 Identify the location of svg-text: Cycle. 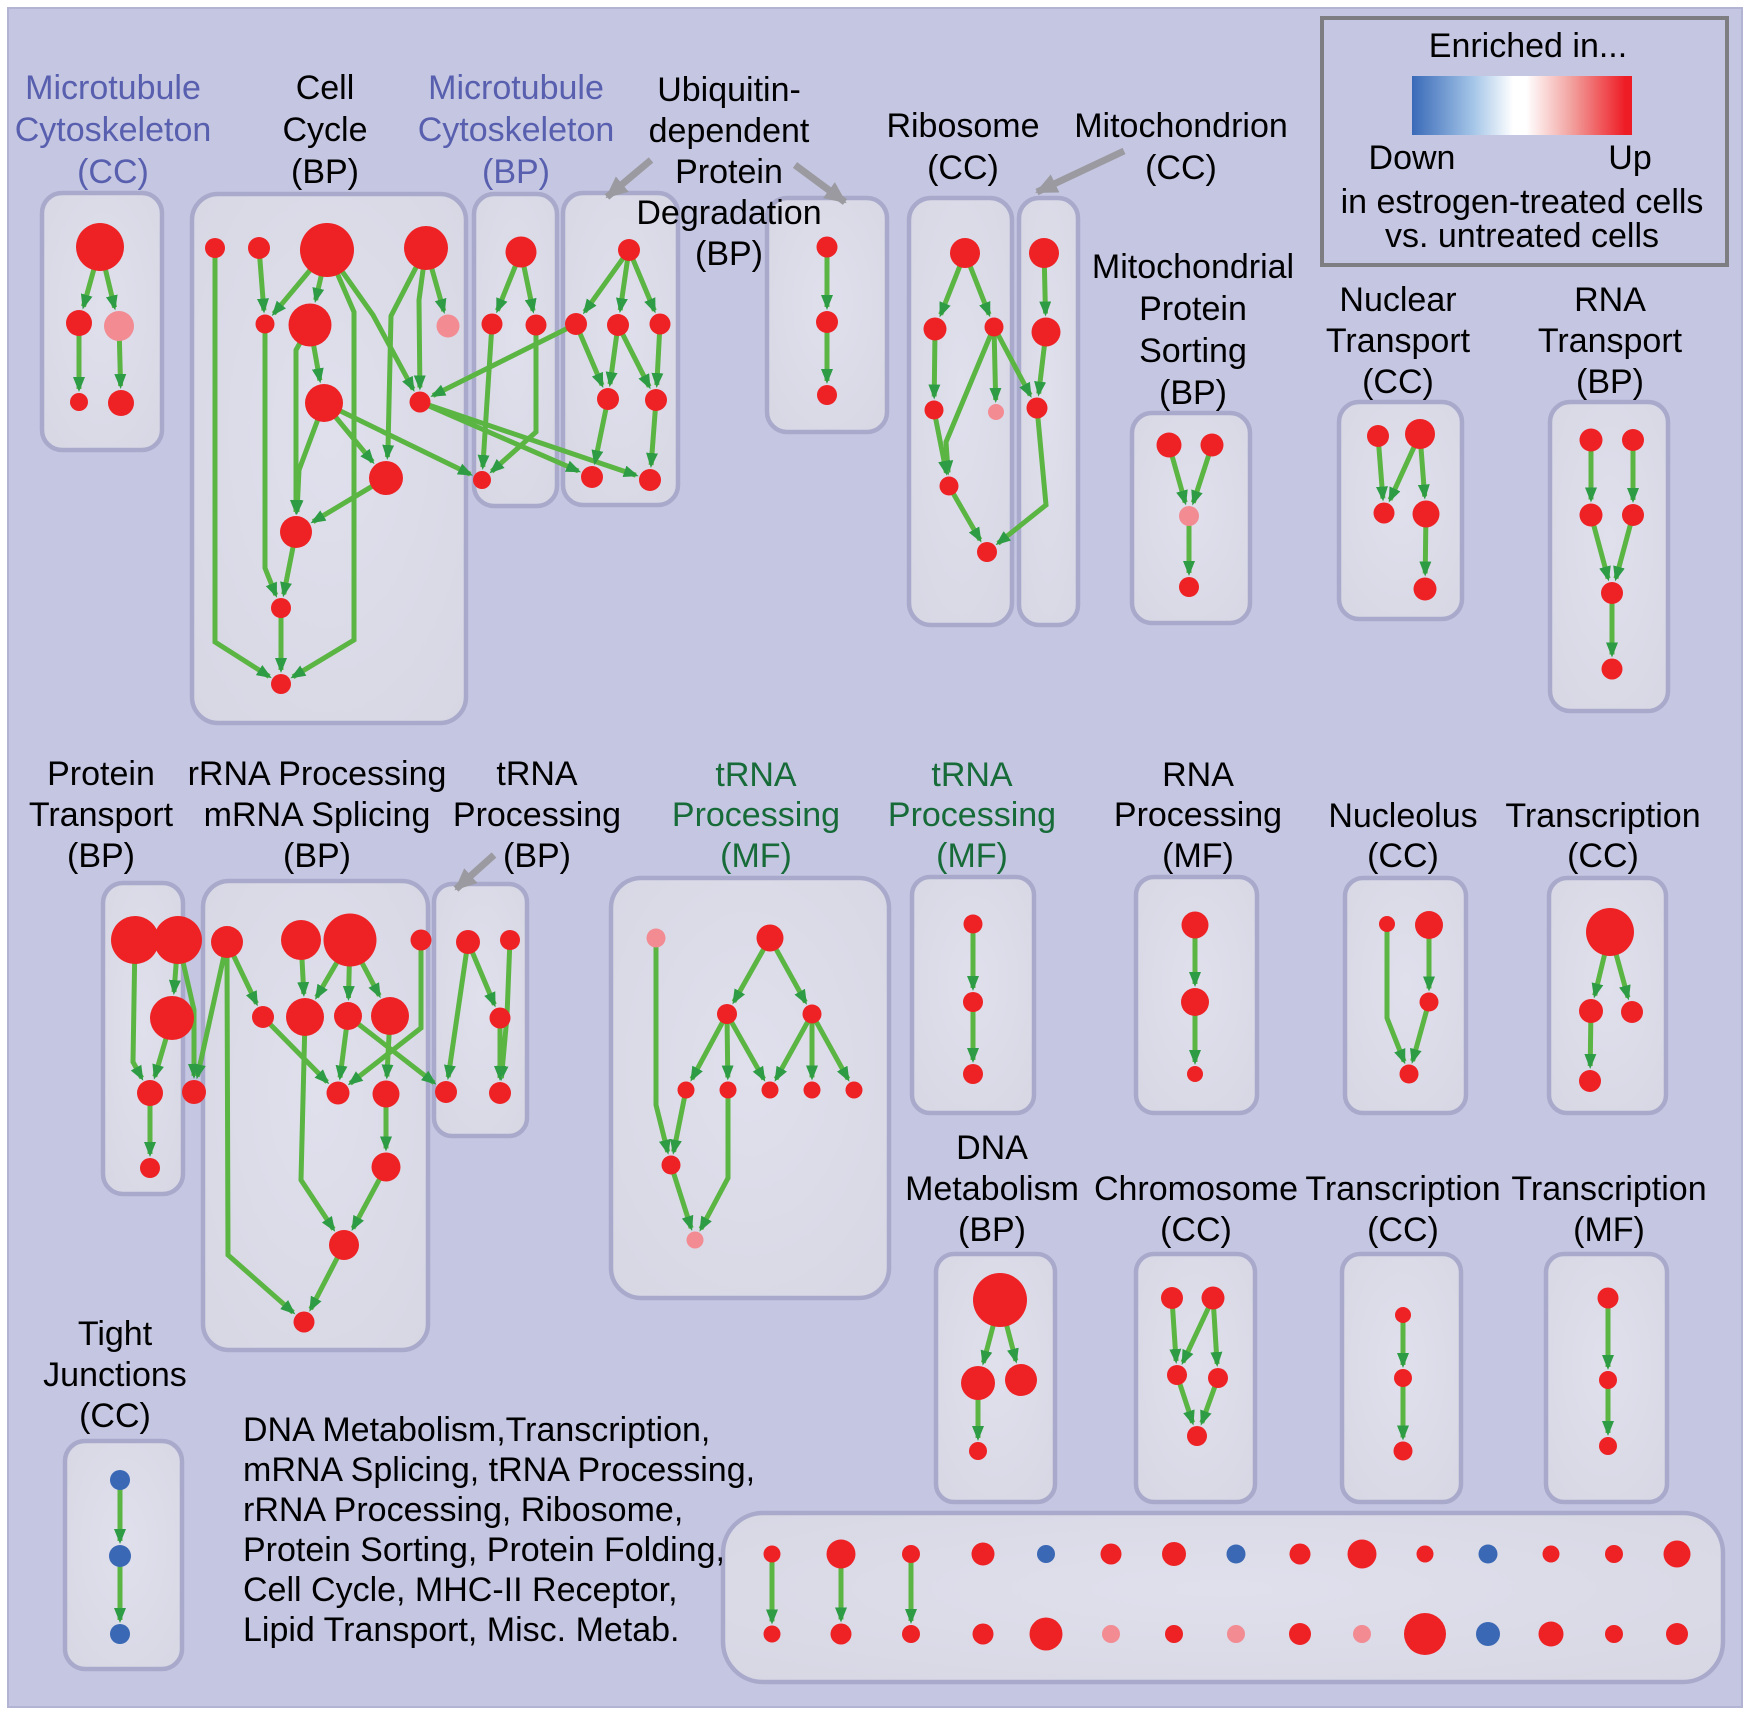
(324, 130).